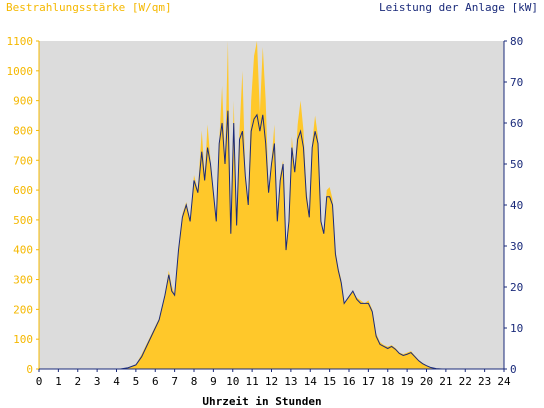  What do you see at coordinates (23, 280) in the screenshot?
I see `left-tick-label: 300` at bounding box center [23, 280].